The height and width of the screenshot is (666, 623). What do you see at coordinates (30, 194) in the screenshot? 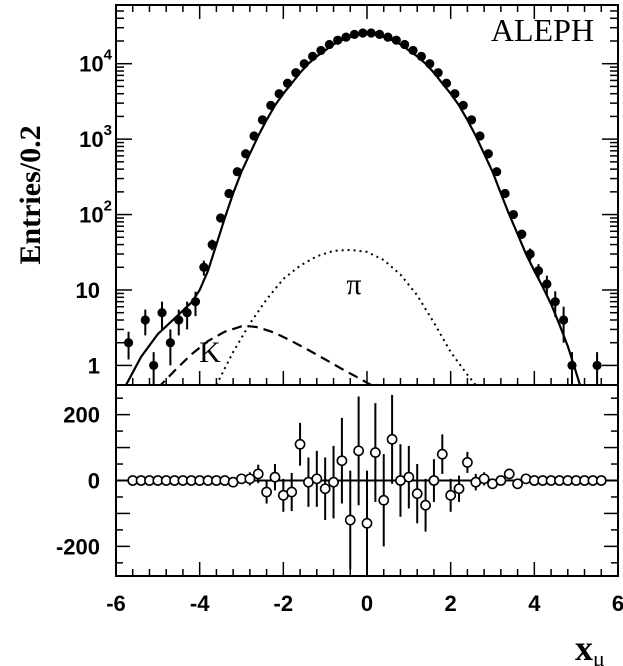
I see `y-axis-label: Entries/0.2` at bounding box center [30, 194].